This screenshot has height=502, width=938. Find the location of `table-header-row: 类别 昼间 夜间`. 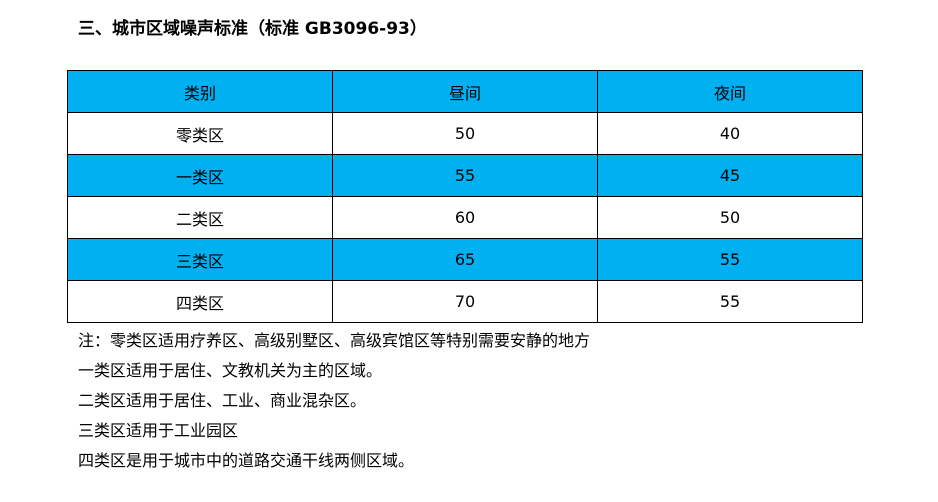

table-header-row: 类别 昼间 夜间 is located at coordinates (465, 91).